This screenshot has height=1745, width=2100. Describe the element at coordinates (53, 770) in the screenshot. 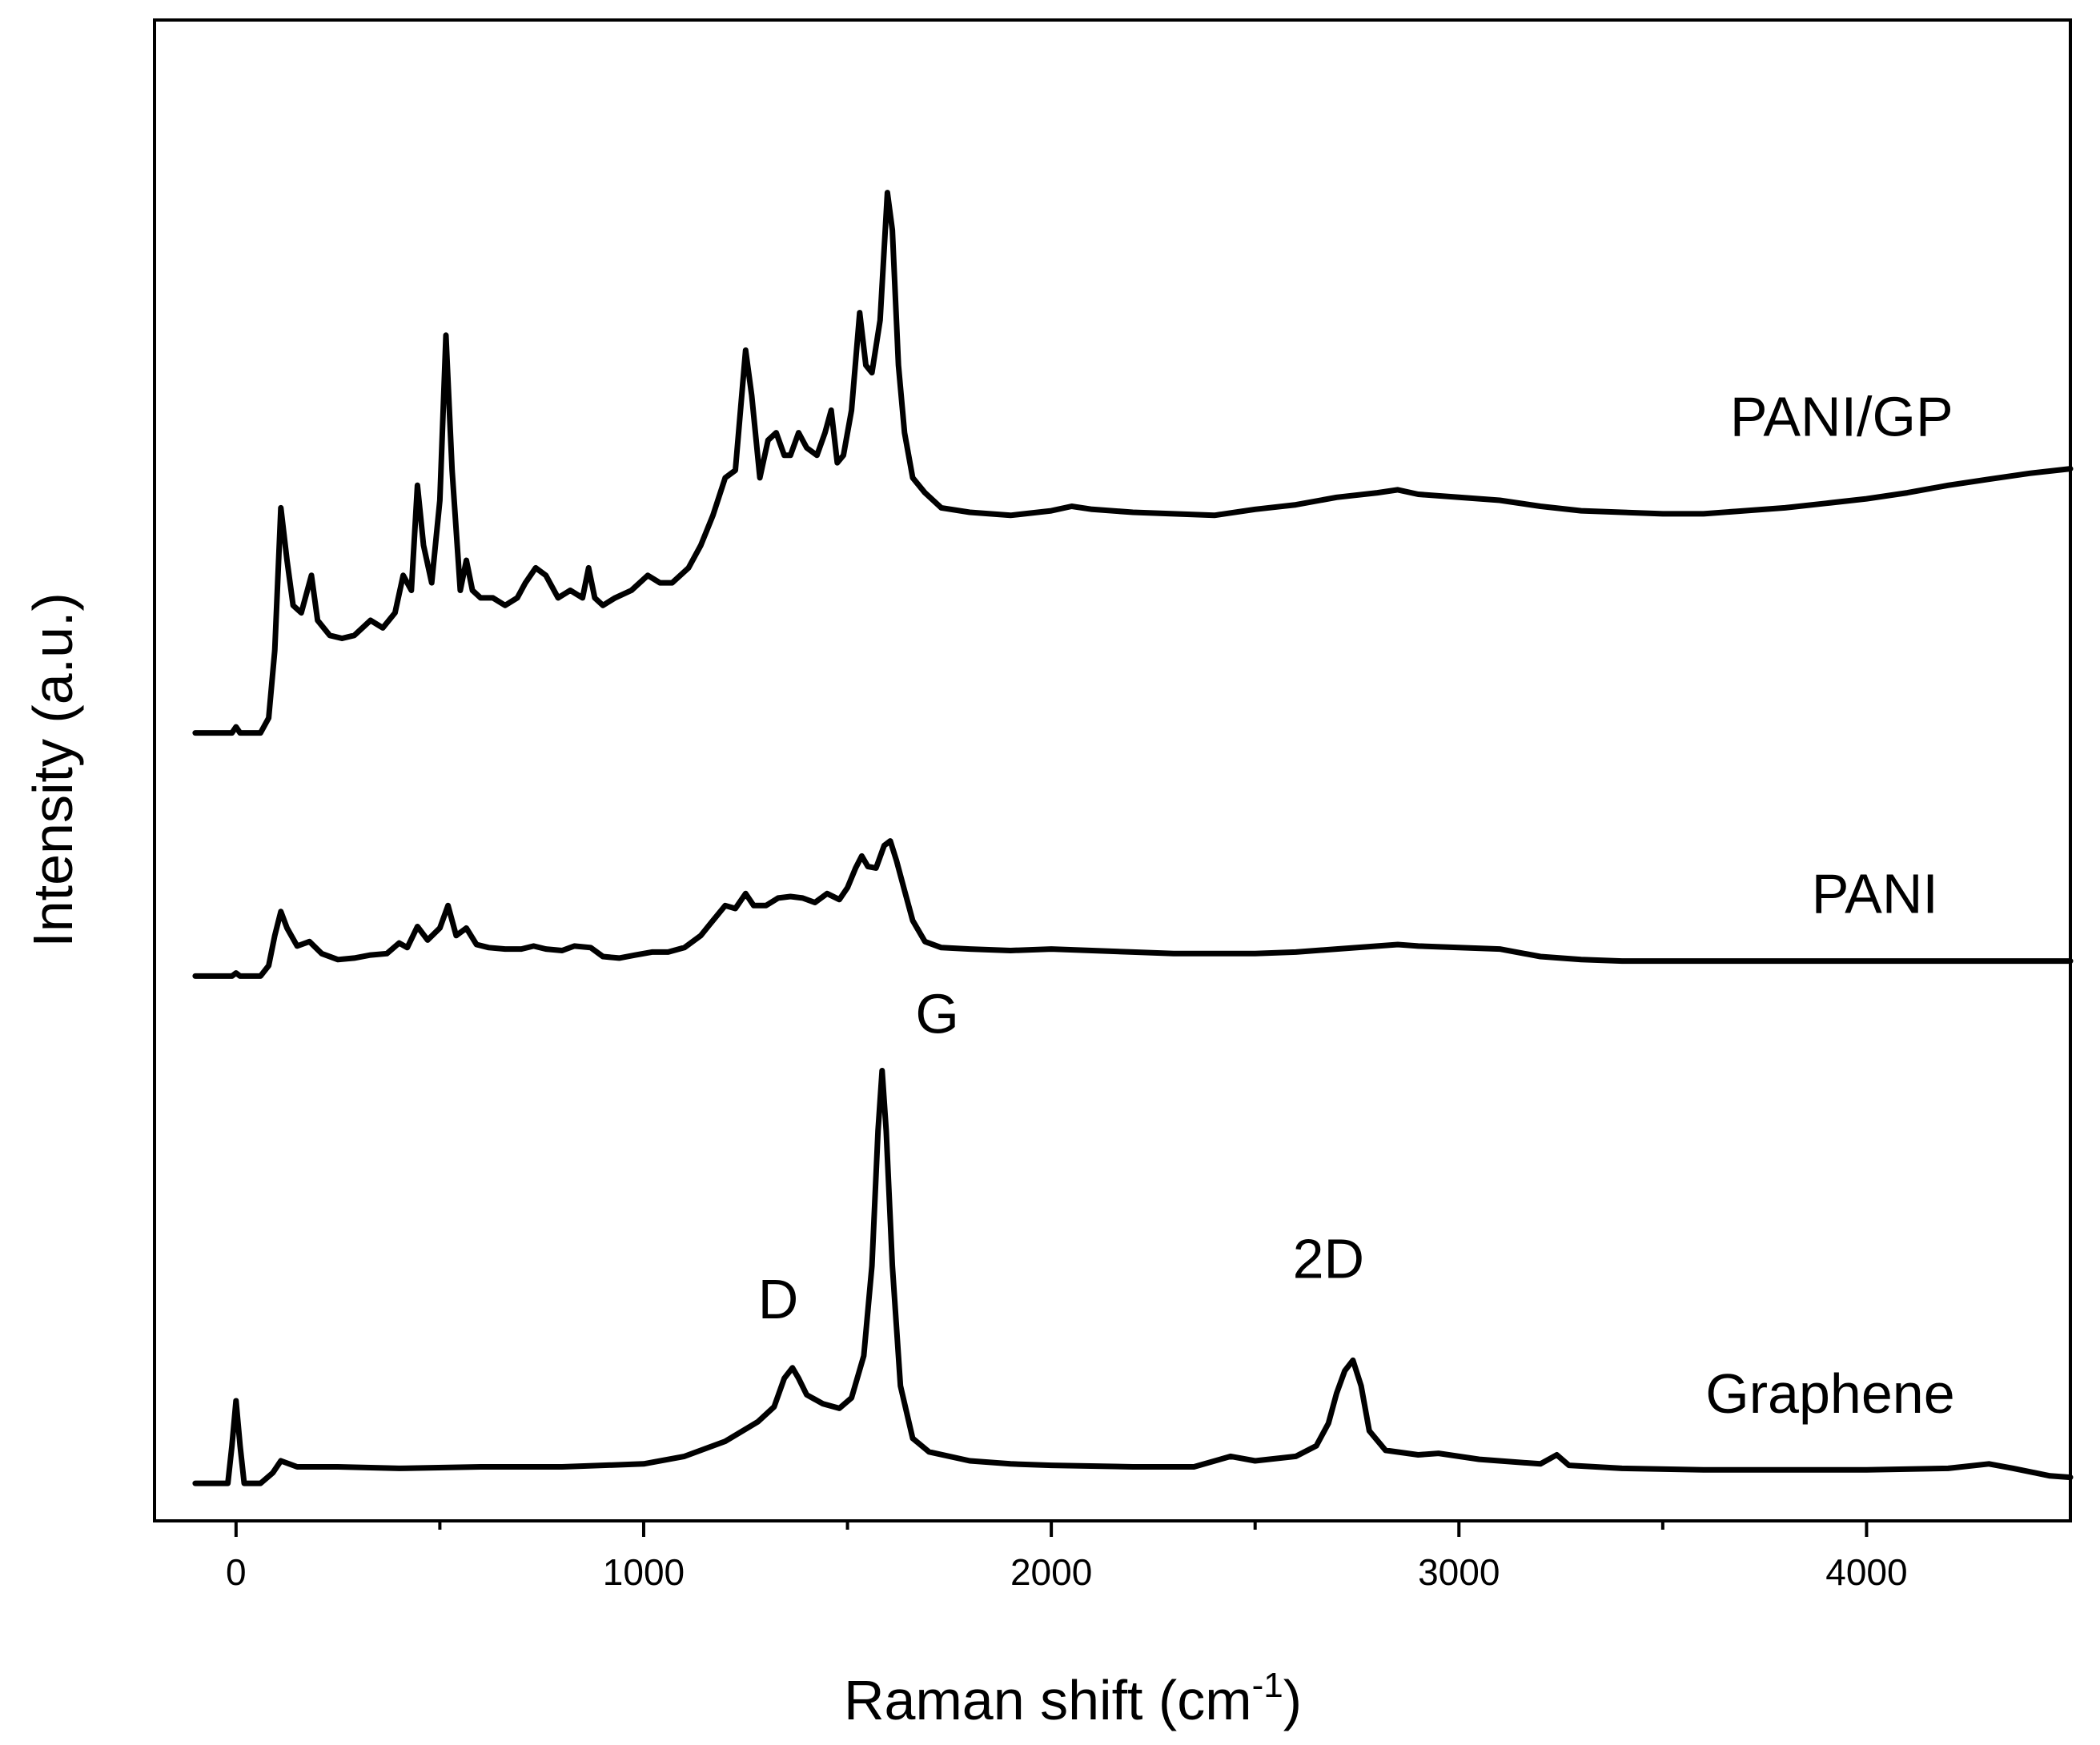

I see `y-axis-title: Intensity (a.u.)` at that location.